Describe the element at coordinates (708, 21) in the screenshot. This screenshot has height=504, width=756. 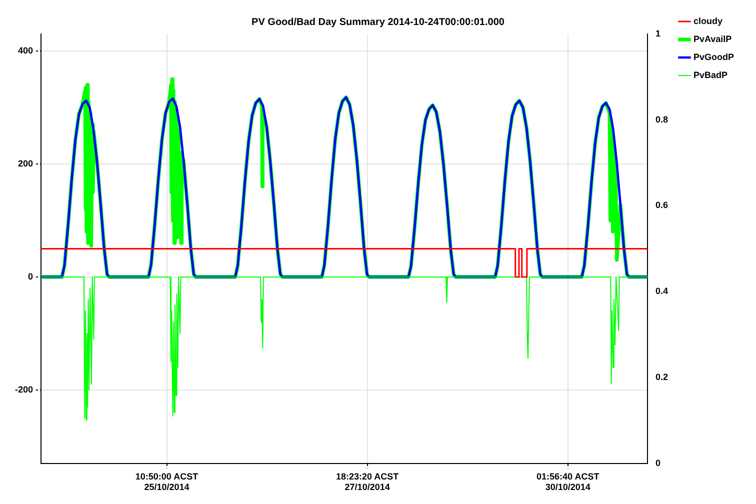
I see `legend-label: cloudy` at that location.